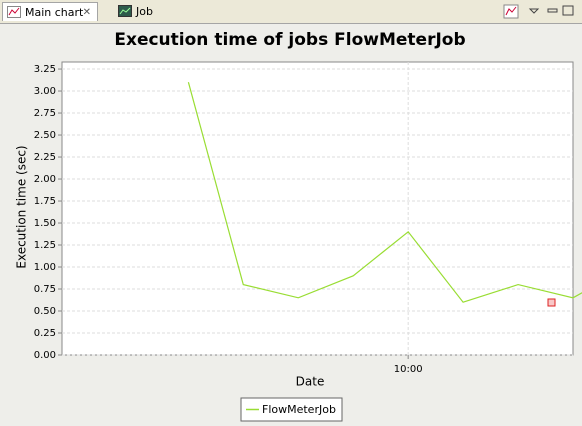 Image resolution: width=582 pixels, height=426 pixels. I want to click on maximize-icon, so click(568, 10).